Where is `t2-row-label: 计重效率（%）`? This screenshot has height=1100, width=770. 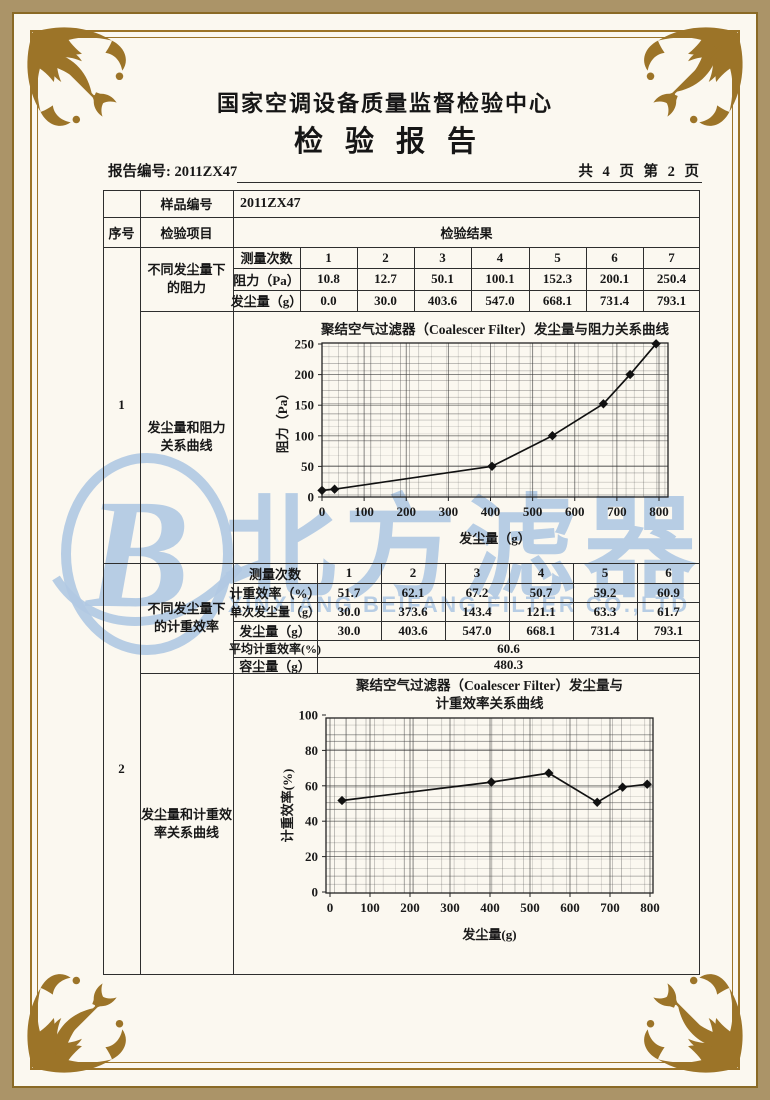 t2-row-label: 计重效率（%） is located at coordinates (275, 593).